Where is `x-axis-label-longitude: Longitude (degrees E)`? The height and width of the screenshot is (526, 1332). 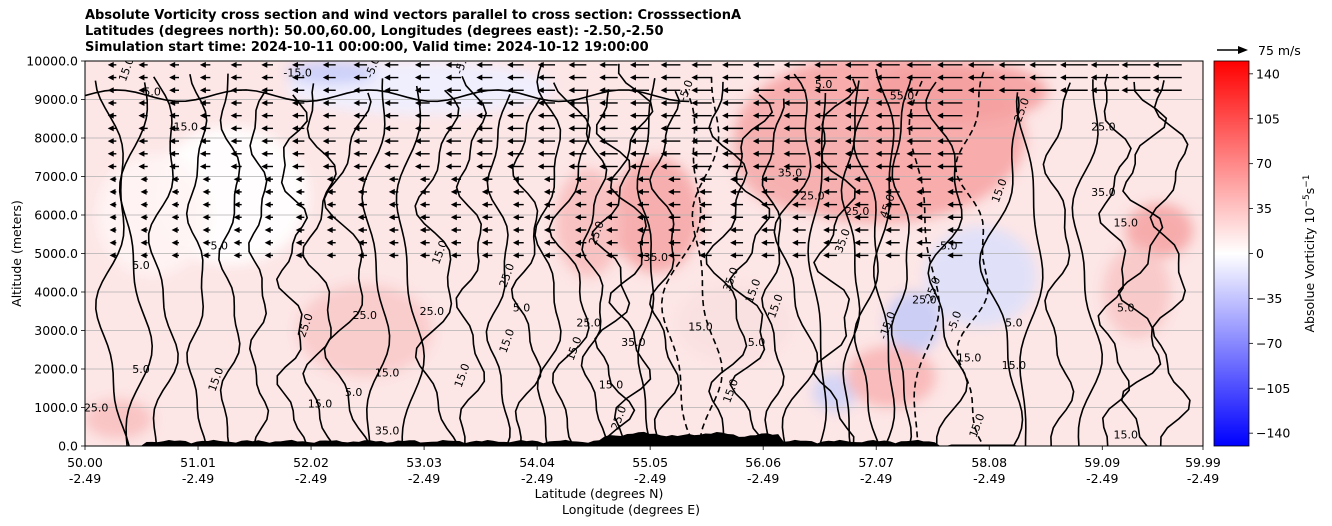 x-axis-label-longitude: Longitude (degrees E) is located at coordinates (631, 509).